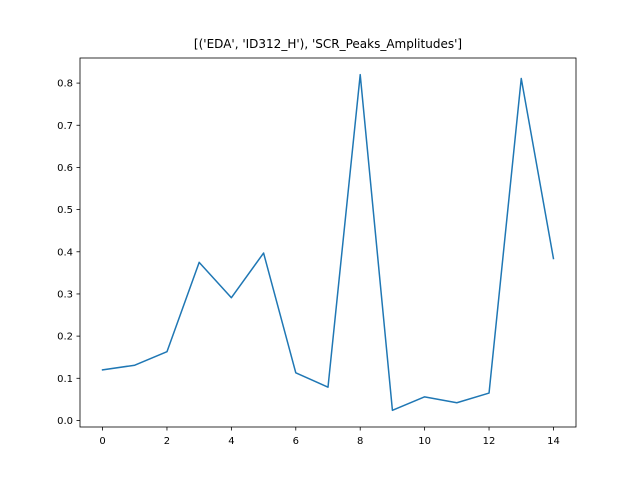 The width and height of the screenshot is (640, 485). Describe the element at coordinates (65, 126) in the screenshot. I see `y-tick-label: 0.7` at that location.